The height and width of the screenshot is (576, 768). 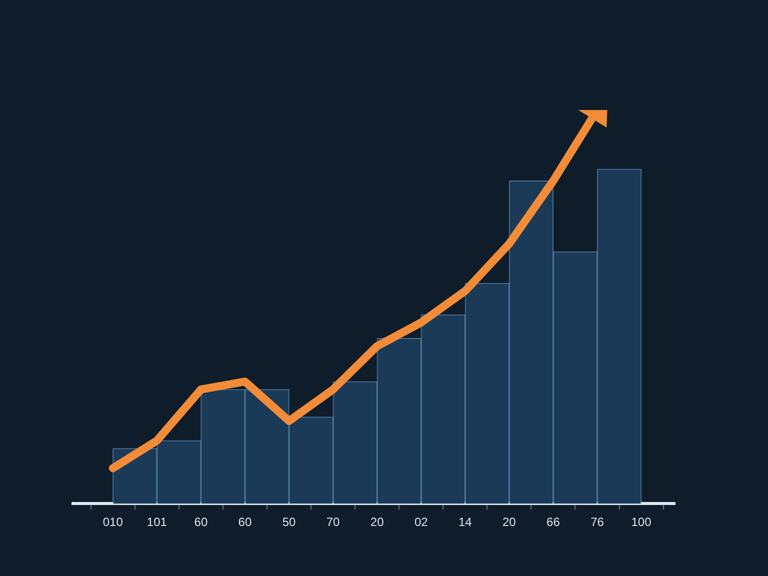 What do you see at coordinates (157, 522) in the screenshot?
I see `x-tick-label: 101` at bounding box center [157, 522].